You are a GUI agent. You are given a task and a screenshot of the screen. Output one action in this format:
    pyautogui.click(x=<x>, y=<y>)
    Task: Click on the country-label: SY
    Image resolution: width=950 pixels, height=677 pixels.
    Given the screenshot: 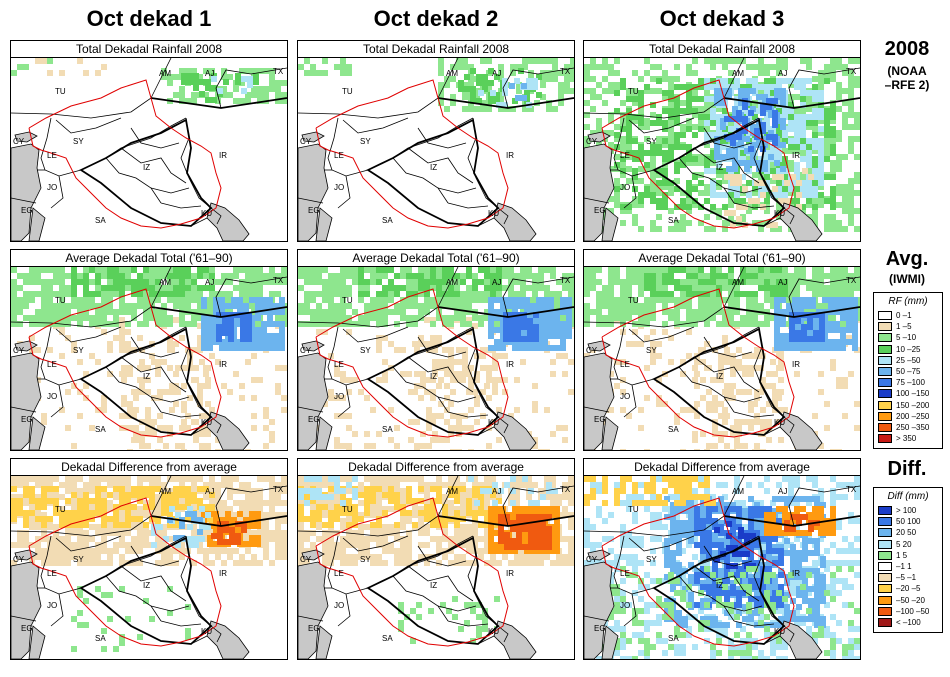 What is the action you would take?
    pyautogui.click(x=78, y=350)
    